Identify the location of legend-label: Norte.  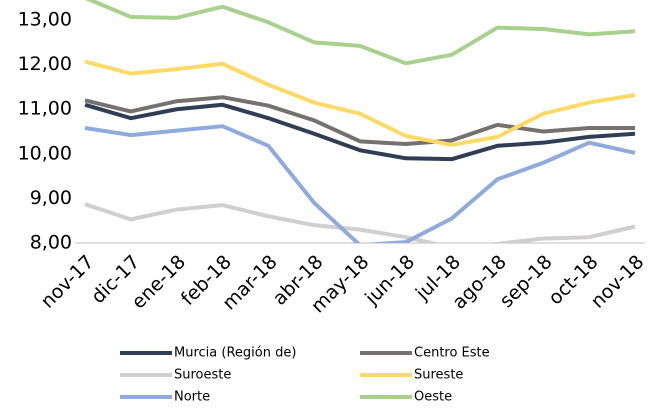
(192, 397).